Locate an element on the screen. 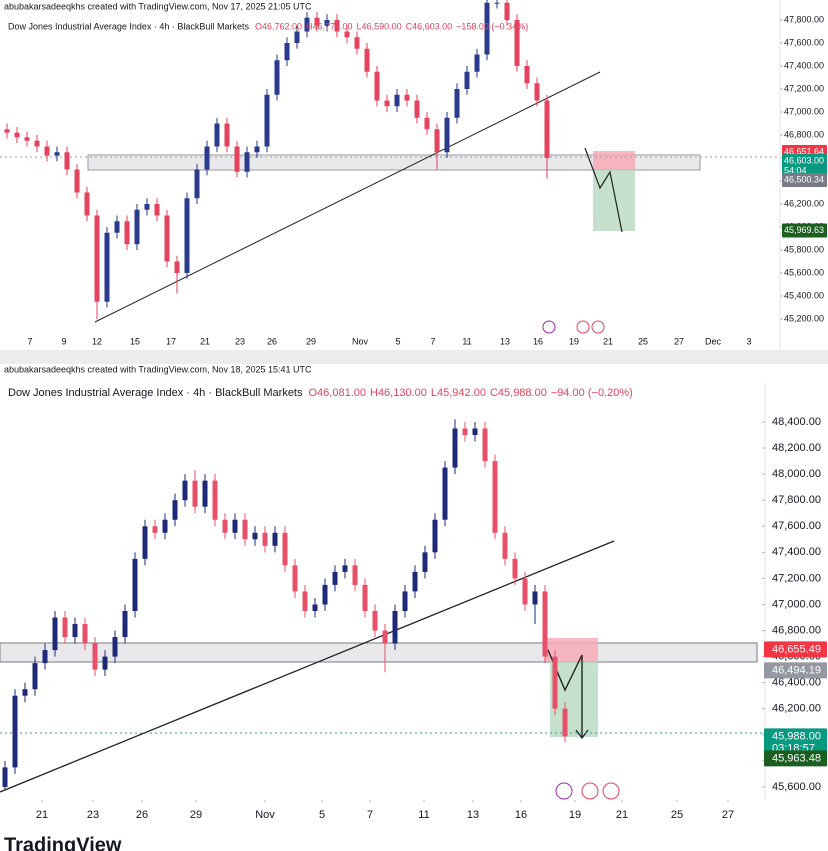 Image resolution: width=828 pixels, height=851 pixels. y-tick-label: 47,400.00 is located at coordinates (796, 552).